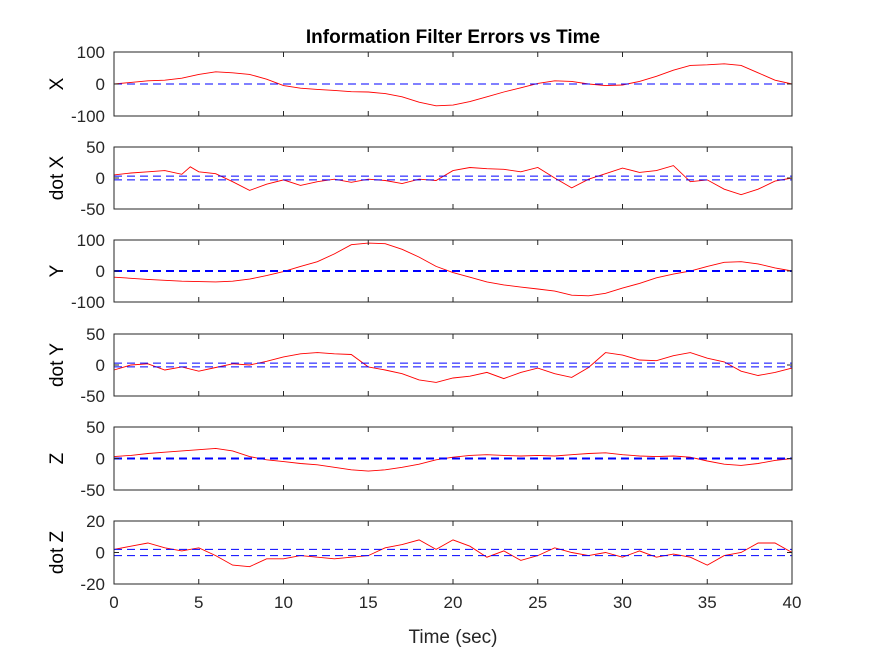 Image resolution: width=875 pixels, height=656 pixels. Describe the element at coordinates (283, 602) in the screenshot. I see `x-tick-label: 10` at that location.